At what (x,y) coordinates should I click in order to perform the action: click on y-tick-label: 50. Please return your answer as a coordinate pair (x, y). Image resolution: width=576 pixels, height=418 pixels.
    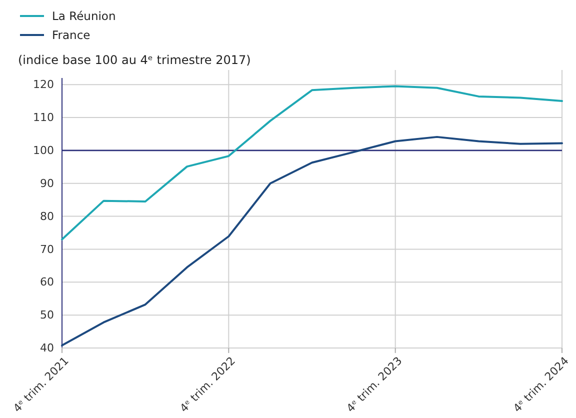
    Looking at the image, I should click on (47, 315).